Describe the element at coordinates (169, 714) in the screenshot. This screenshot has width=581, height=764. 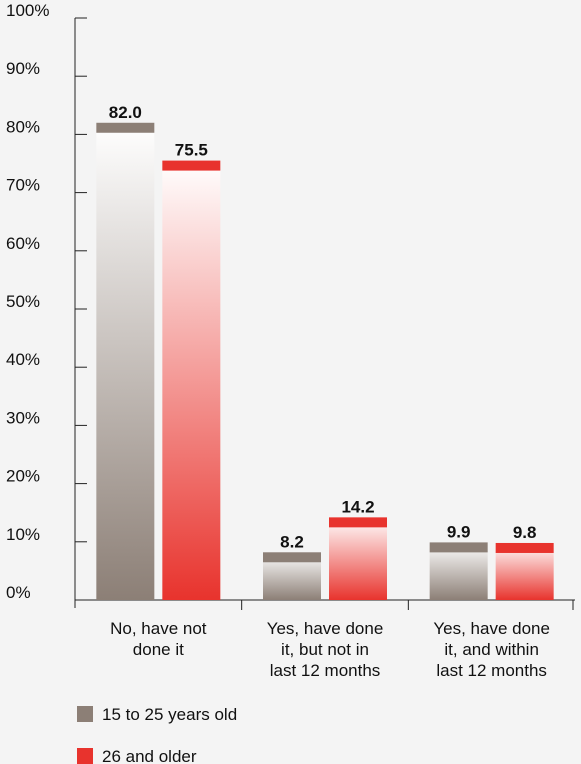
I see `legend-label: 15 to 25 years old` at that location.